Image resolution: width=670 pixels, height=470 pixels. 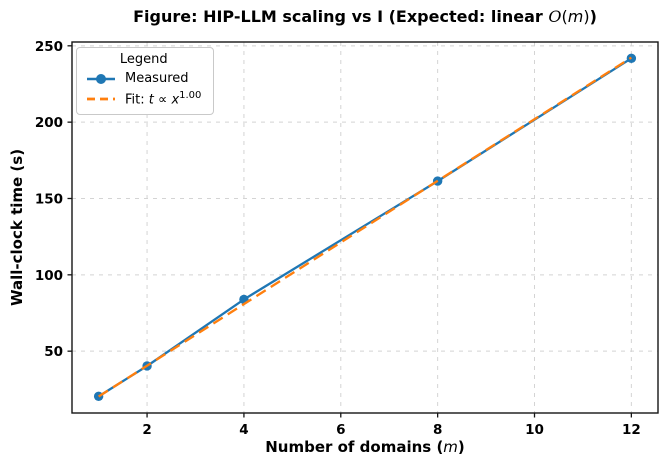 What do you see at coordinates (340, 430) in the screenshot?
I see `x-tick-label: 6` at bounding box center [340, 430].